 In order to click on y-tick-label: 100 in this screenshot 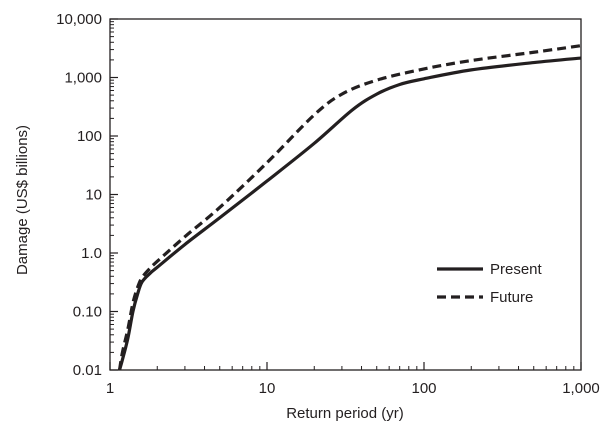, I will do `click(89, 136)`.